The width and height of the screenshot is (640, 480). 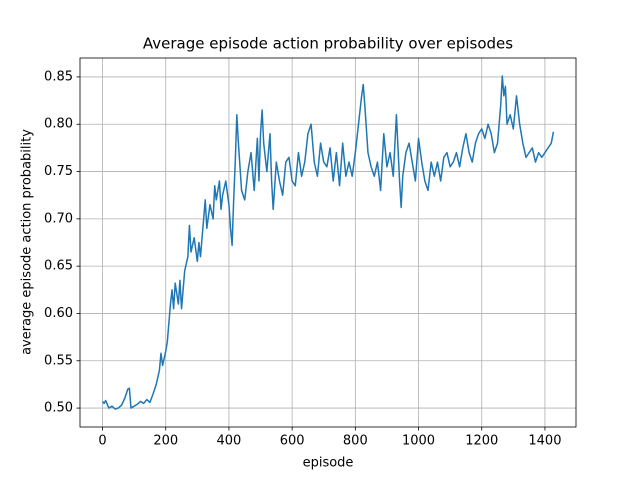 What do you see at coordinates (58, 313) in the screenshot?
I see `y-tick-label: 0.60` at bounding box center [58, 313].